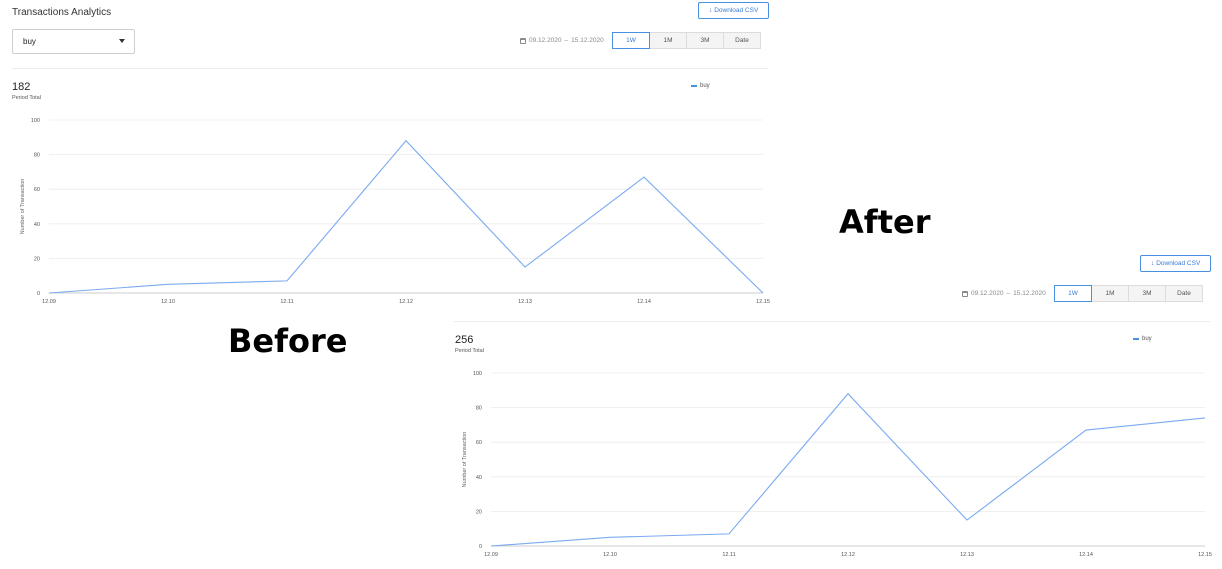  I want to click on caret-down-icon, so click(122, 41).